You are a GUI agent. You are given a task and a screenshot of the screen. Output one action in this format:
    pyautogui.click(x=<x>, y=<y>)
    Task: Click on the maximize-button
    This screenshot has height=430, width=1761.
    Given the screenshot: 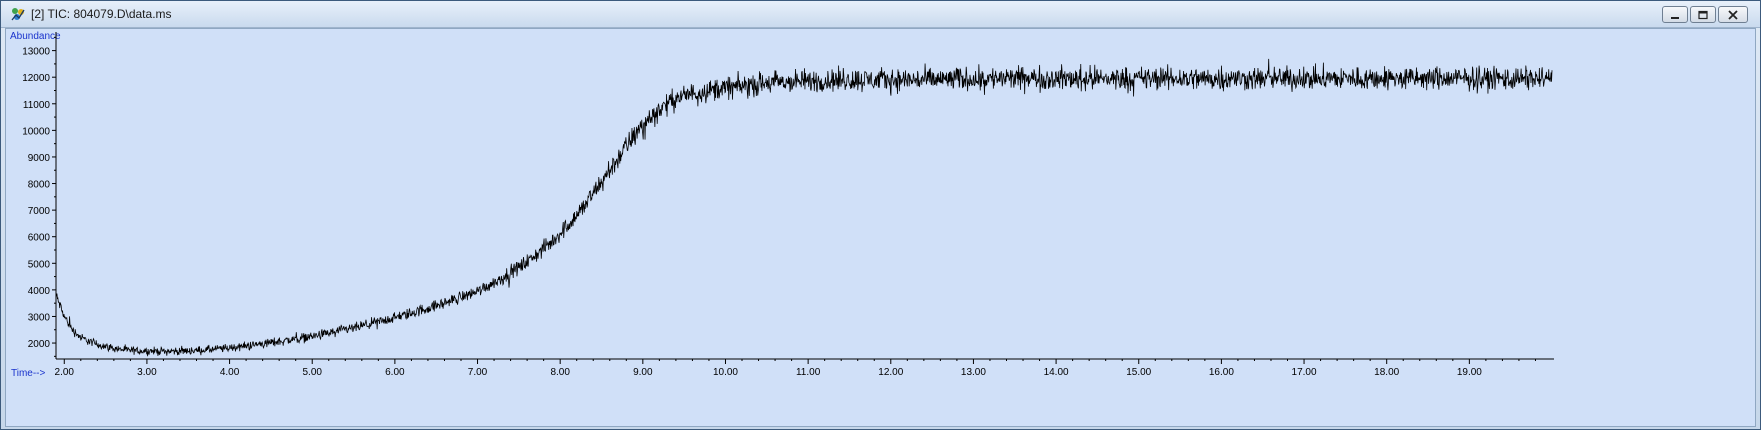 What is the action you would take?
    pyautogui.click(x=1703, y=14)
    